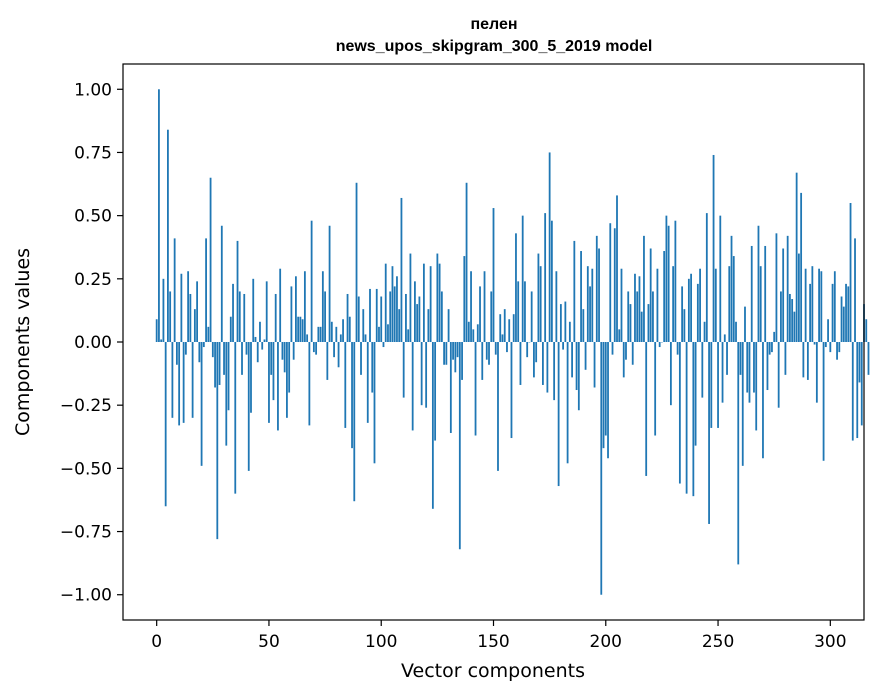 The height and width of the screenshot is (696, 880). Describe the element at coordinates (269, 642) in the screenshot. I see `x-tick-label: 50` at that location.